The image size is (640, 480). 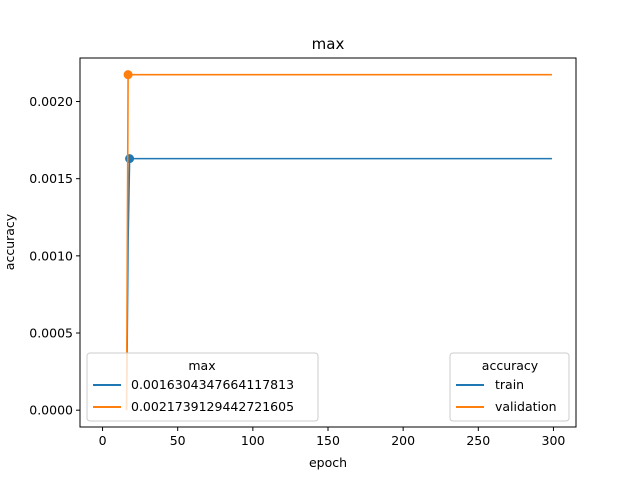 I want to click on legend-max-entry-1: 0.0021739129442721605, so click(x=212, y=406).